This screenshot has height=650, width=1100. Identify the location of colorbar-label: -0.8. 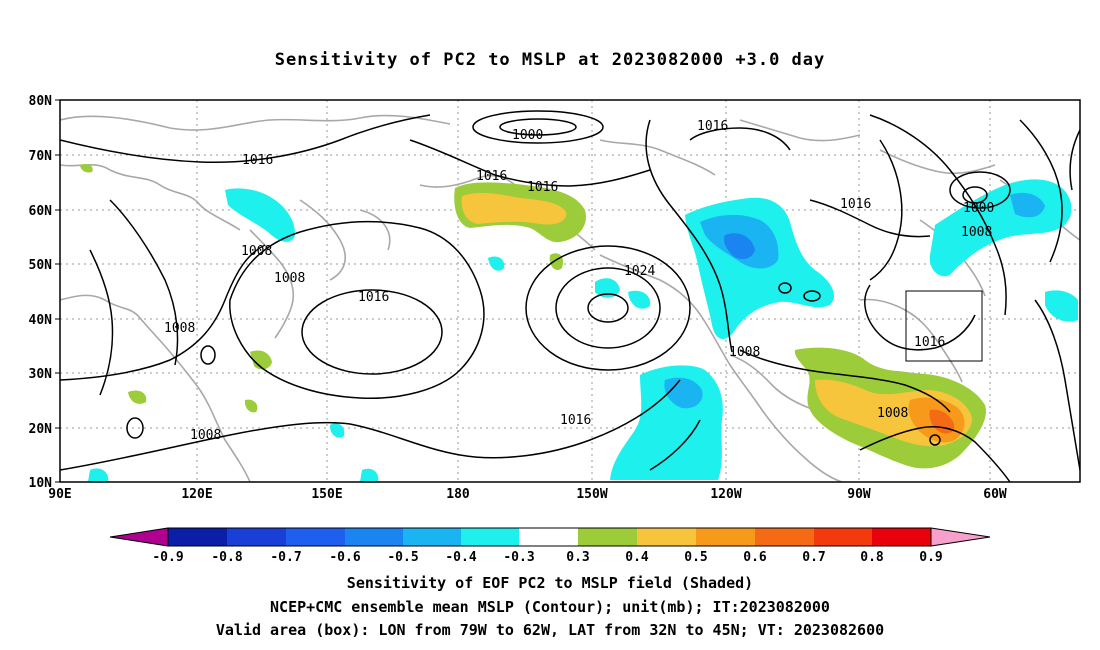
(226, 557).